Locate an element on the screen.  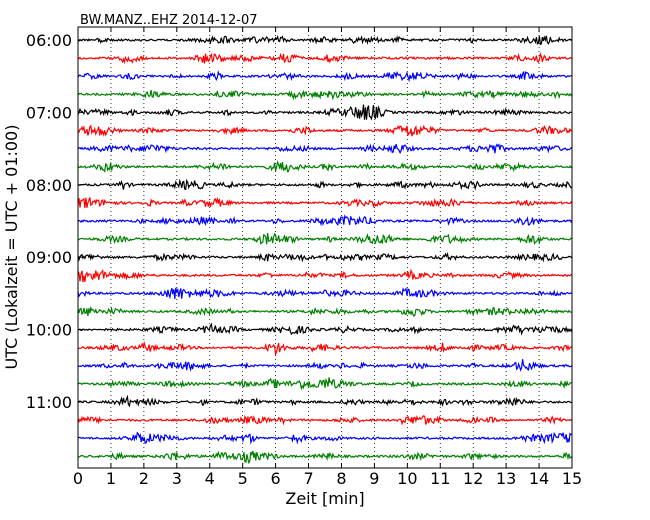
x-tick-label: 11 is located at coordinates (440, 478).